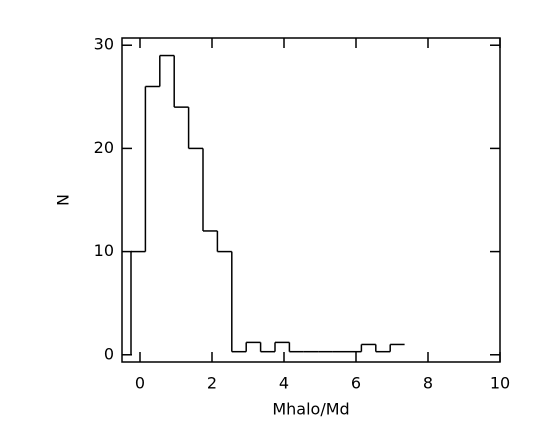  What do you see at coordinates (428, 383) in the screenshot?
I see `x-tick-label: 8` at bounding box center [428, 383].